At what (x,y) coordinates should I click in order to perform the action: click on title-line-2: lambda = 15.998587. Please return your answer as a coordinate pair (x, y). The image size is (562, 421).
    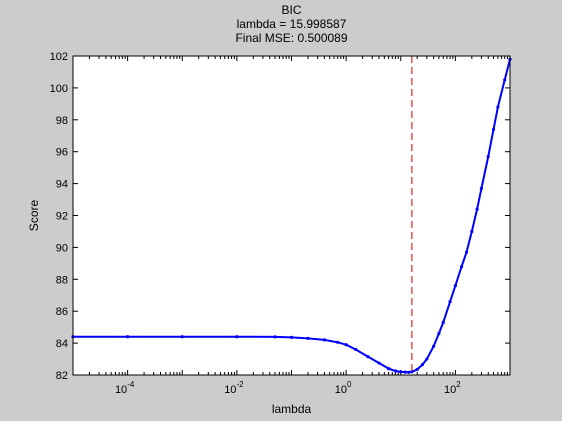
    Looking at the image, I should click on (292, 24).